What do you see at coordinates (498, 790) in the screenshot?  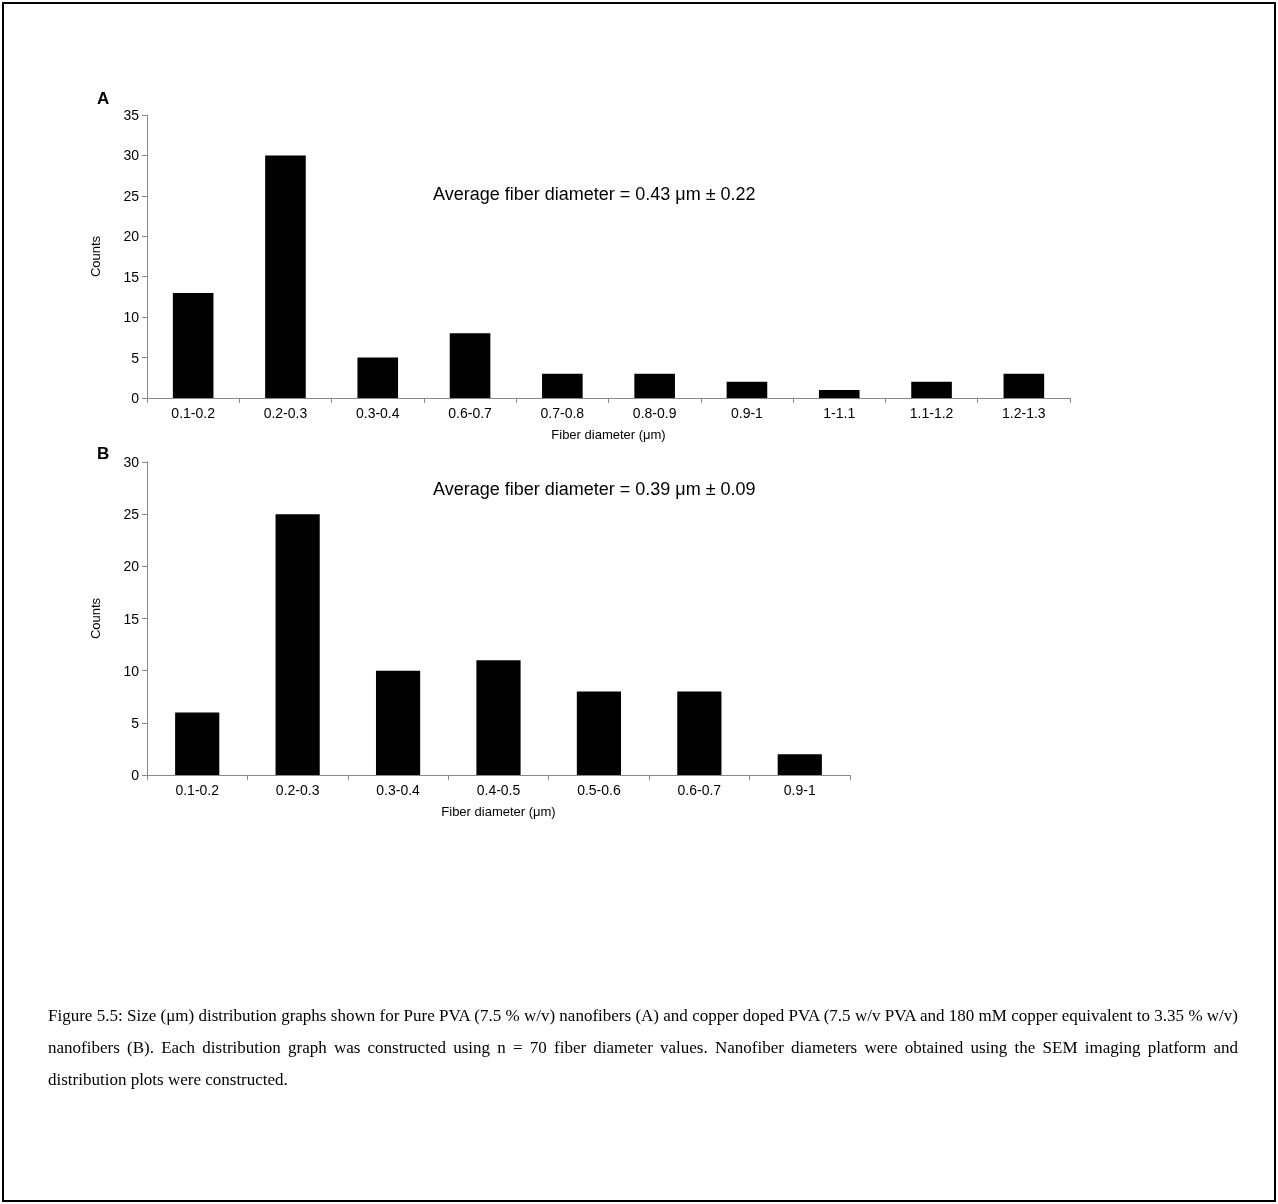 I see `x-tick-label: 0.4-0.5` at bounding box center [498, 790].